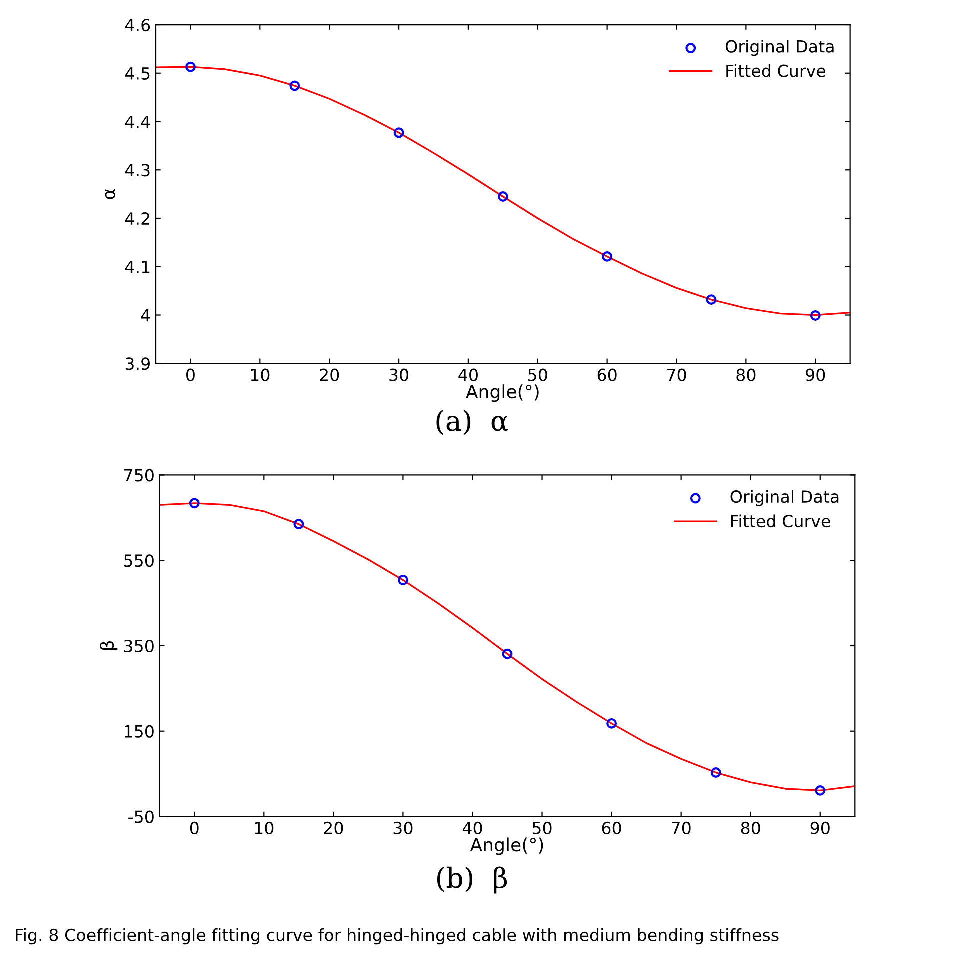 The image size is (963, 962). I want to click on caption: Fig. 8 Coefficient-angle fitting curve for hinged-hinged cable with medium bending stiffness, so click(397, 936).